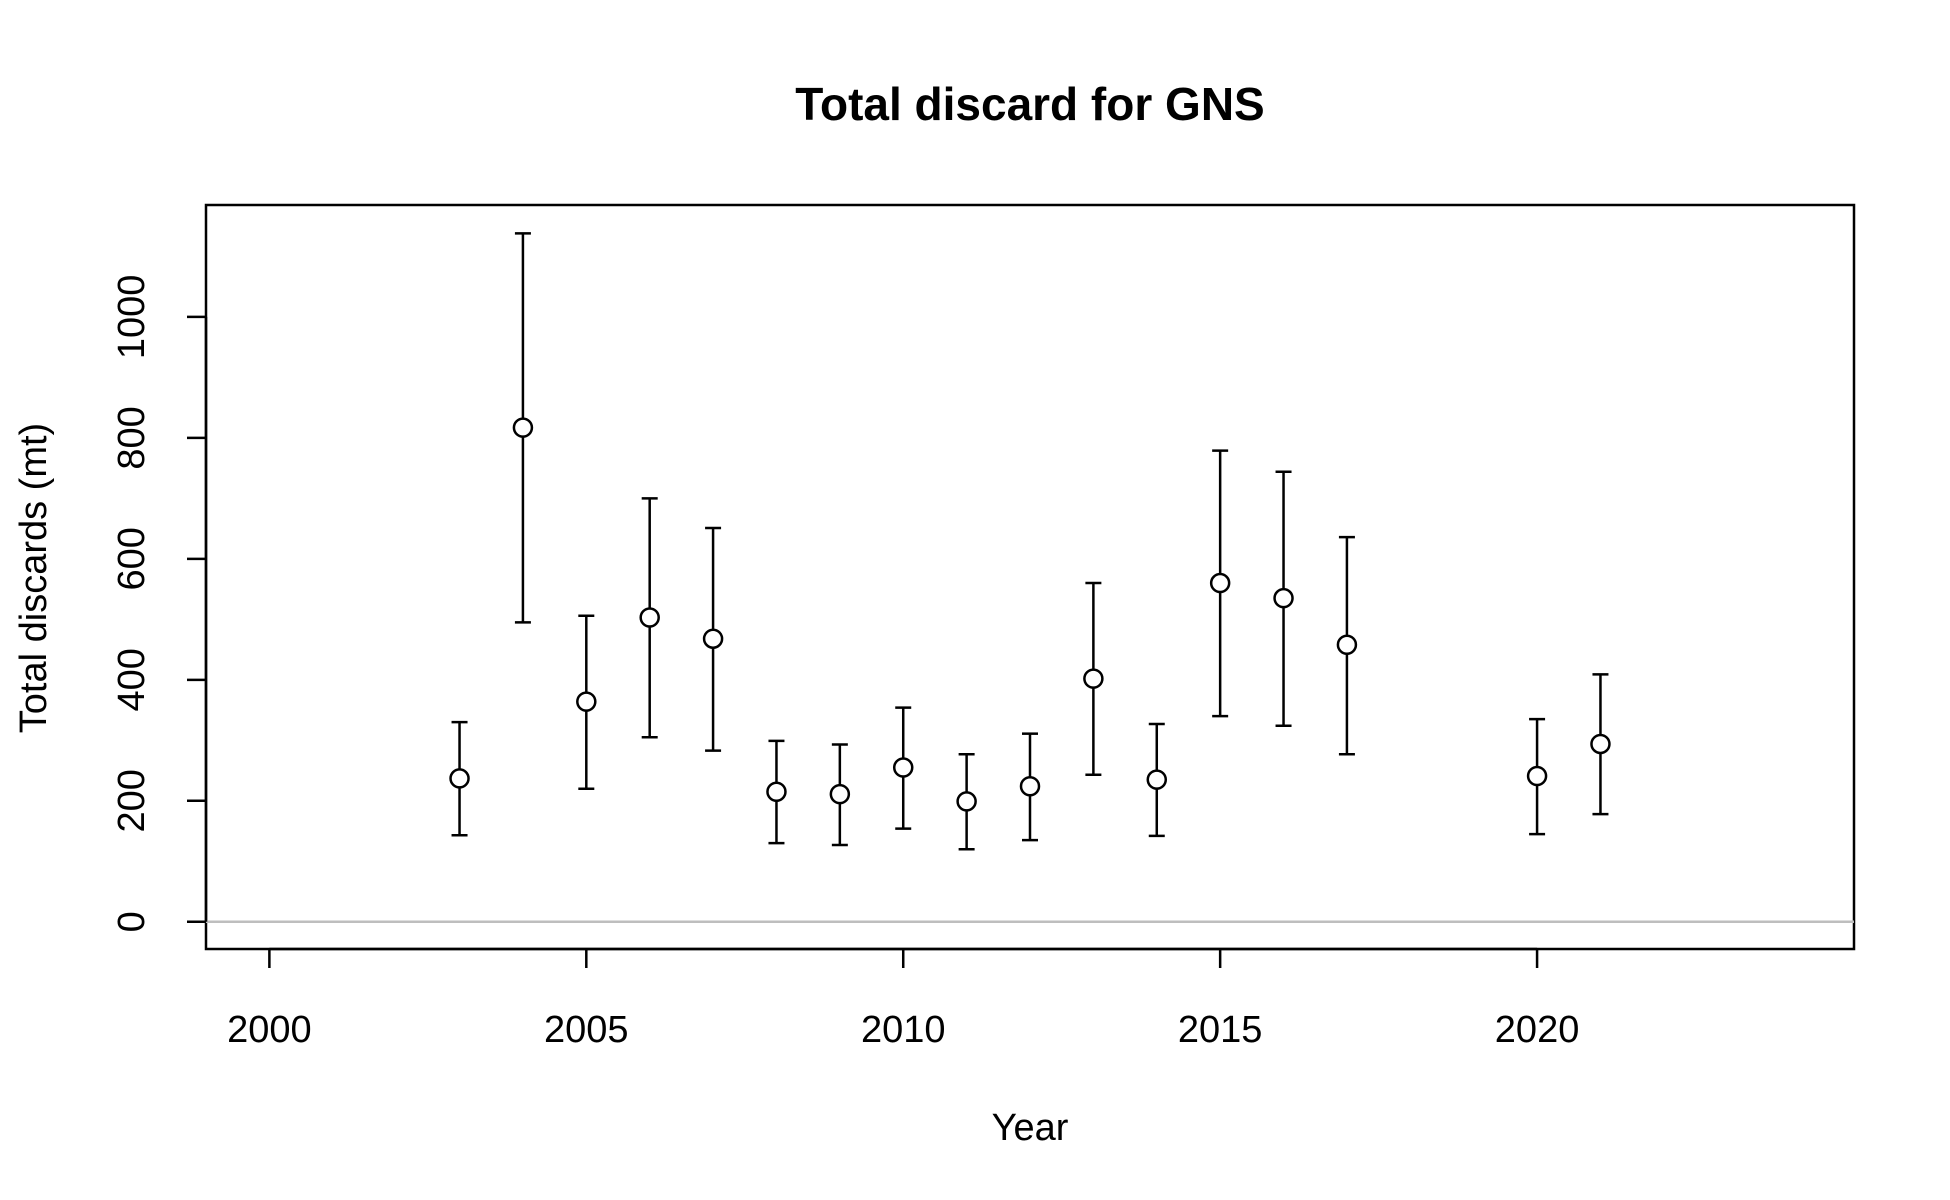 This screenshot has width=1950, height=1200. Describe the element at coordinates (269, 1030) in the screenshot. I see `x-tick-label: 2000` at that location.